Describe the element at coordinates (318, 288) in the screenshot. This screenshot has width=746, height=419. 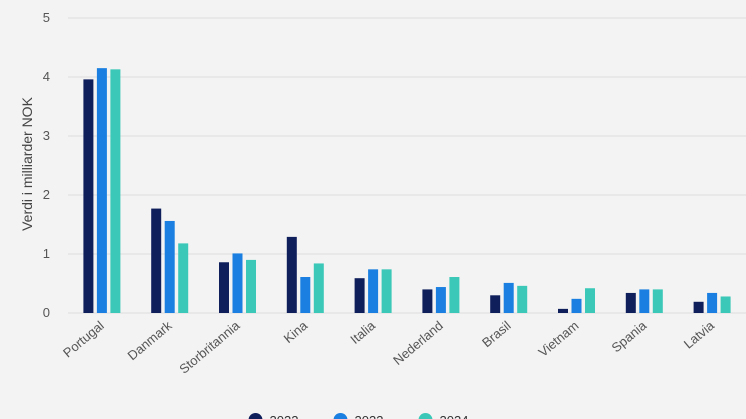
I see `bar-2024-kina` at that location.